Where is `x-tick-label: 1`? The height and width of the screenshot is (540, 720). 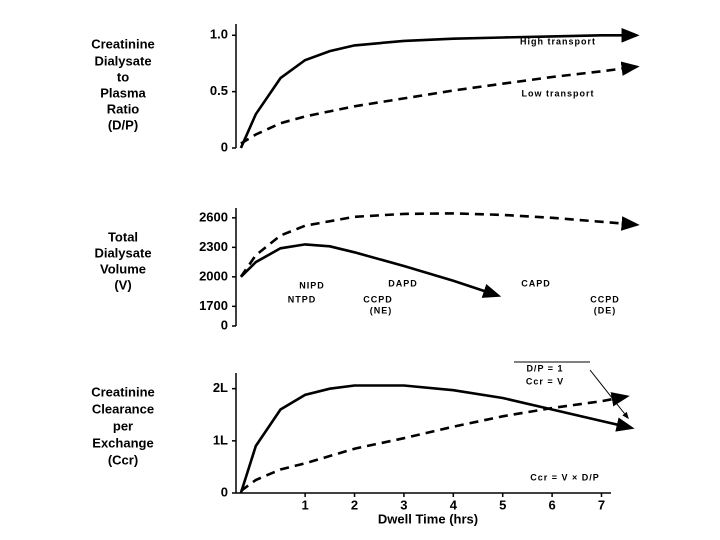 x-tick-label: 1 is located at coordinates (305, 504).